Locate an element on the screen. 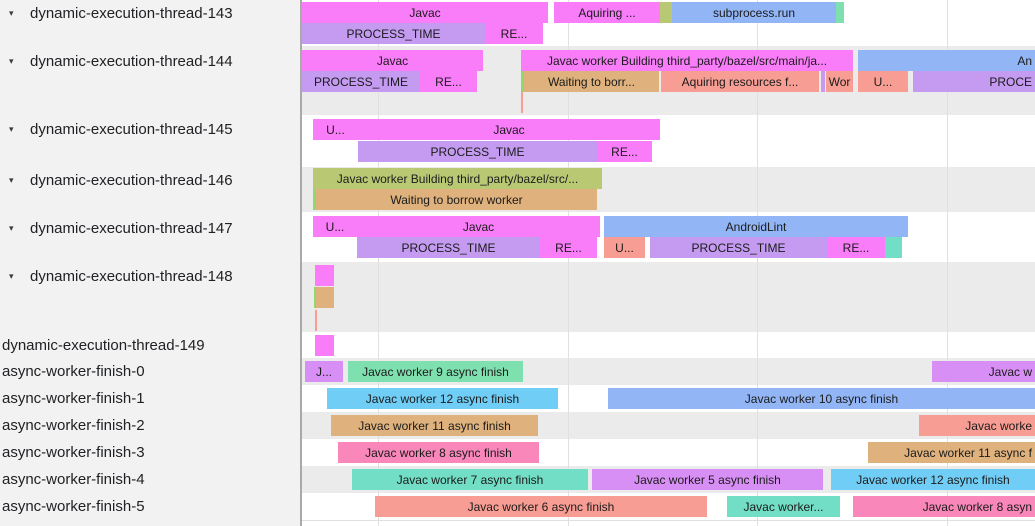 Image resolution: width=1035 pixels, height=526 pixels. trace-slice: Javac worker 11 async f is located at coordinates (951, 452).